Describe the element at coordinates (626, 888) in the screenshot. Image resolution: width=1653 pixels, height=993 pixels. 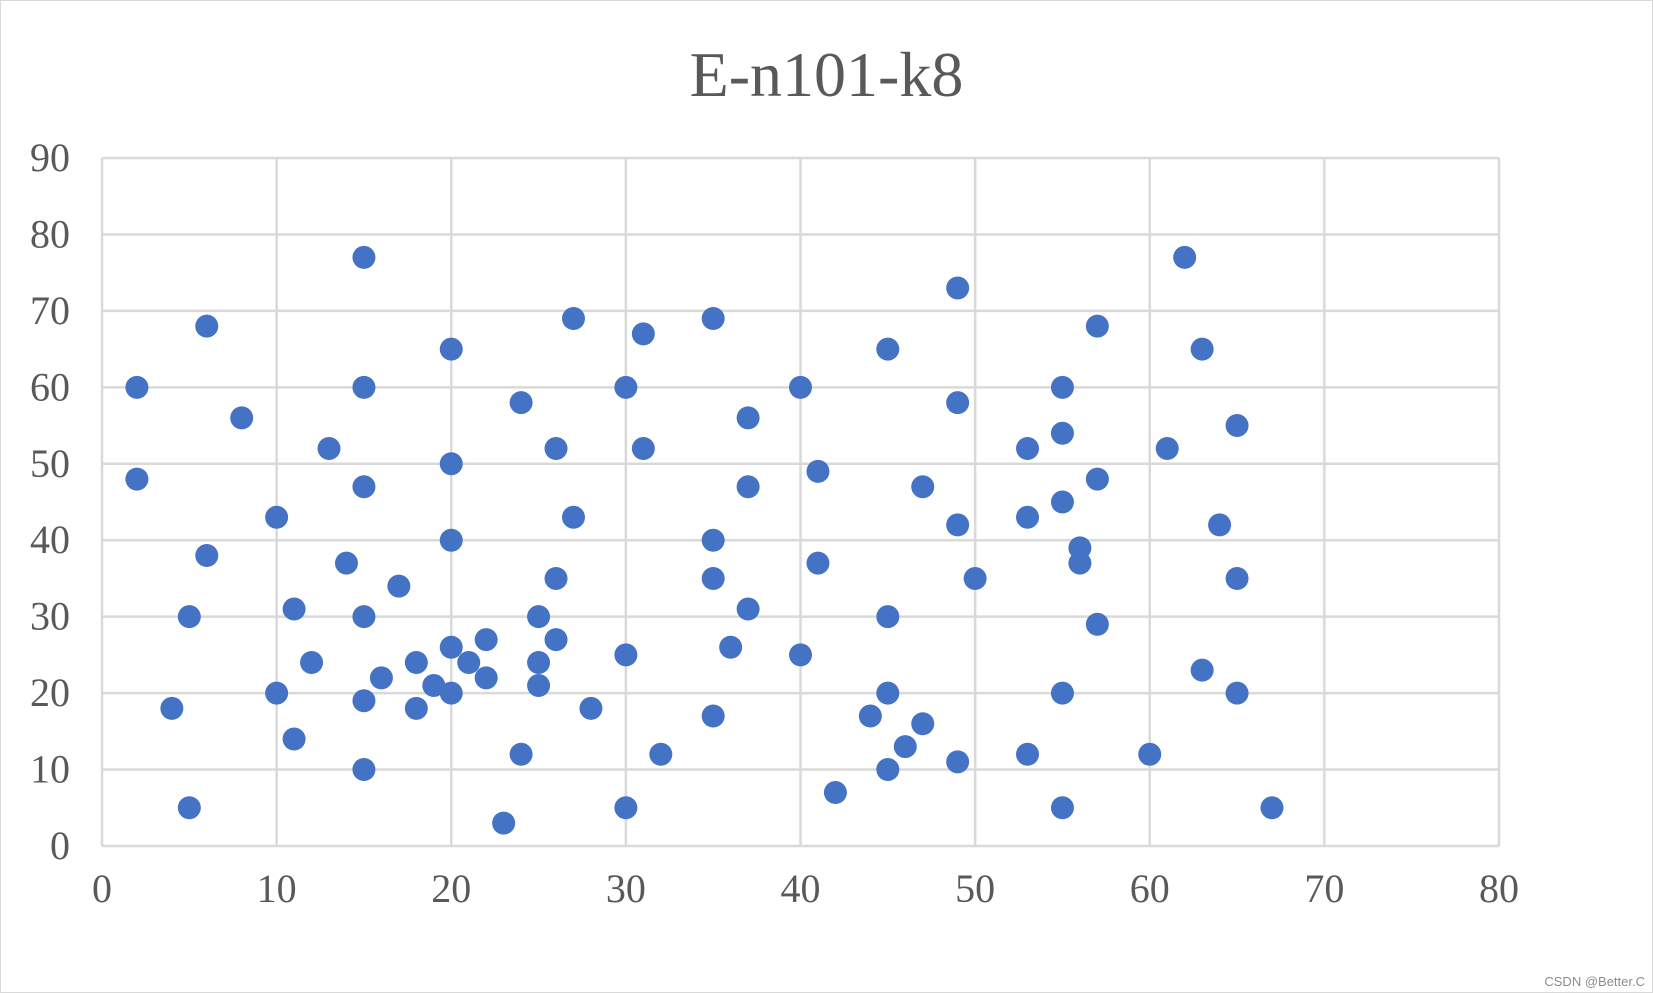
I see `x-tick-label: 30` at that location.